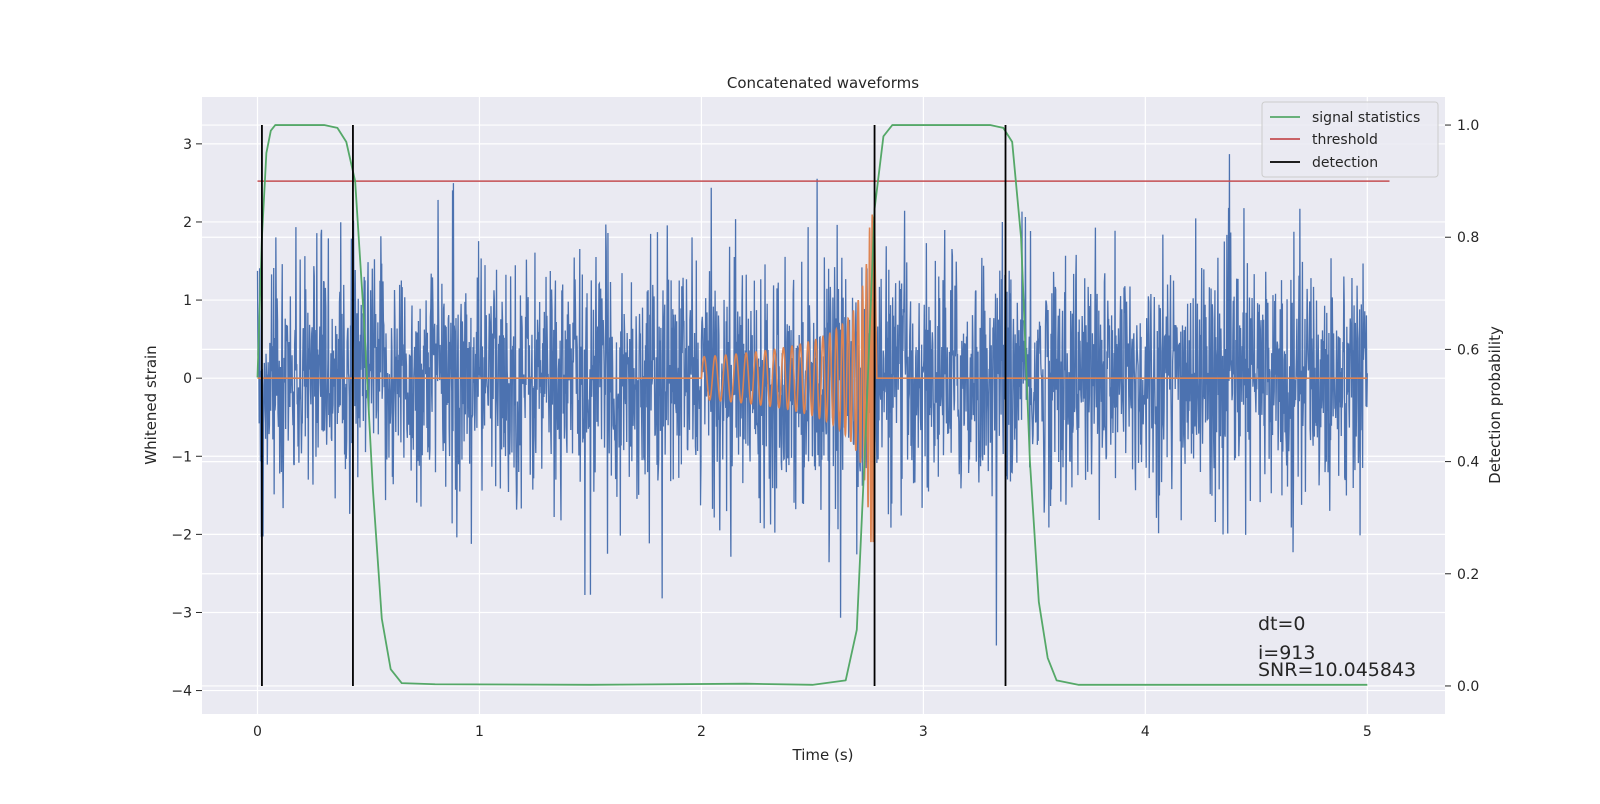  I want to click on y2-tick-label: 0.4, so click(1468, 463).